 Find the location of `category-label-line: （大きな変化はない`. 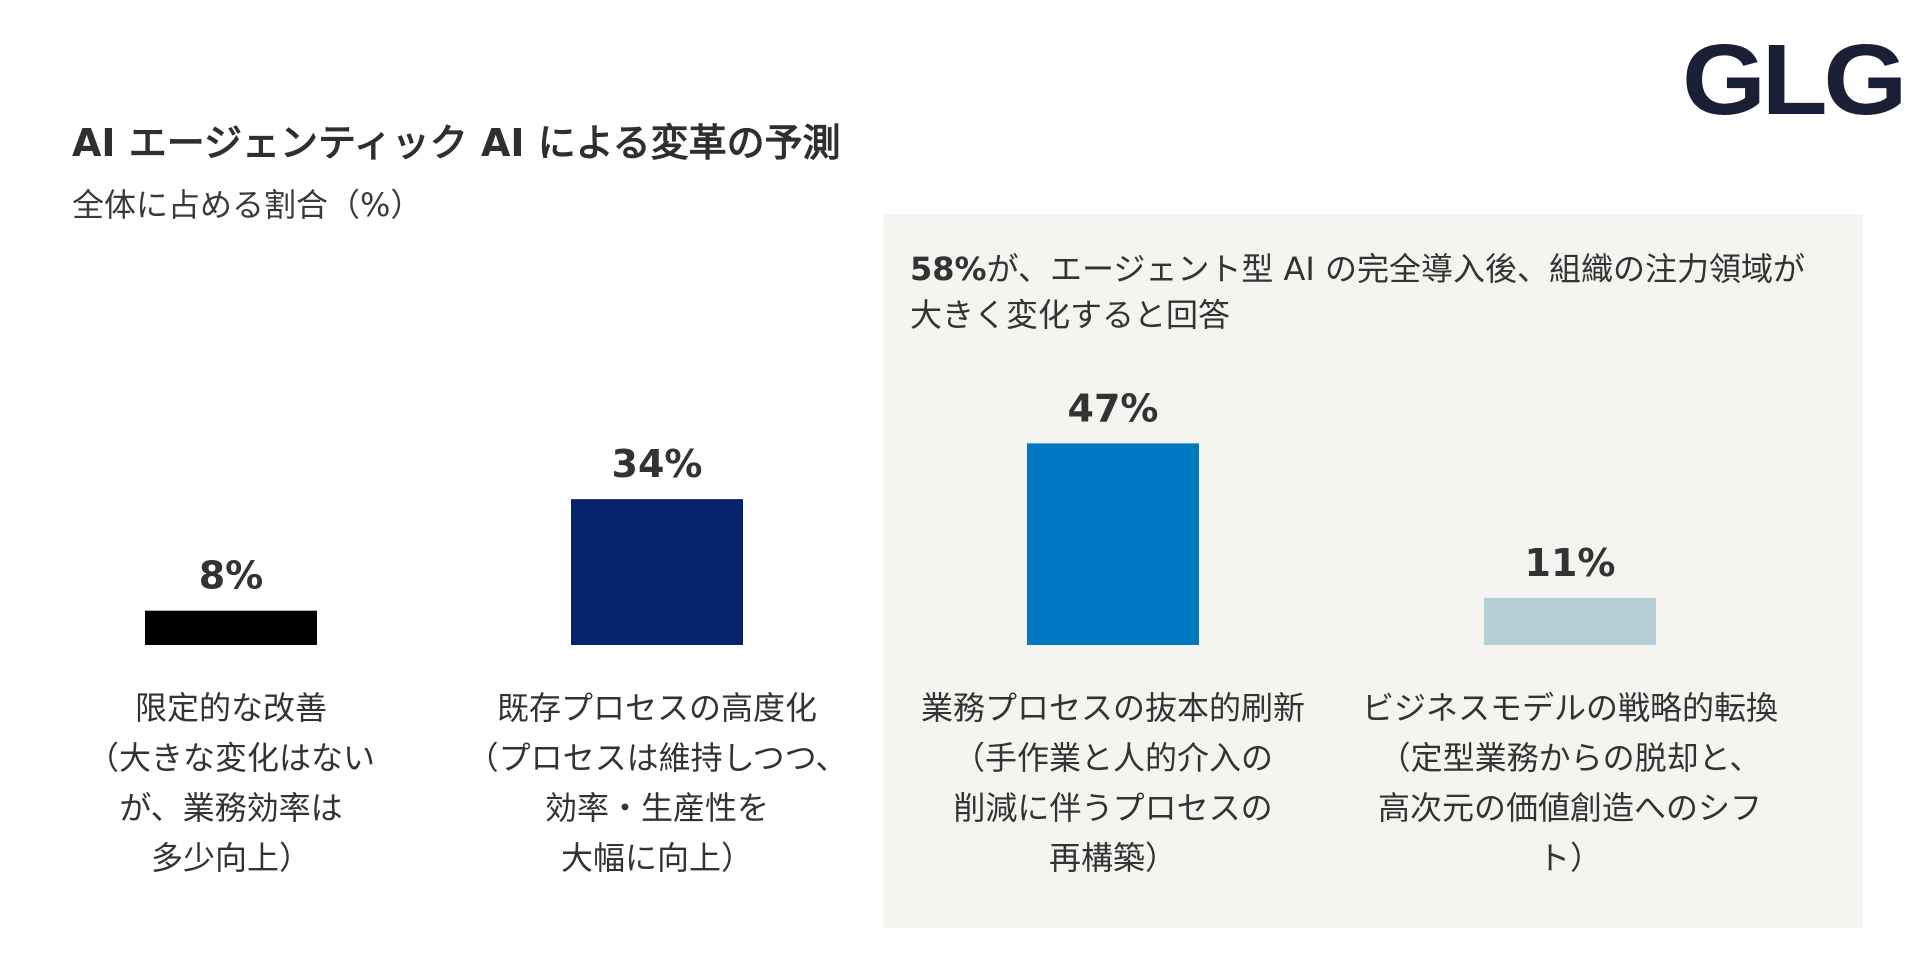

category-label-line: （大きな変化はない is located at coordinates (230, 758).